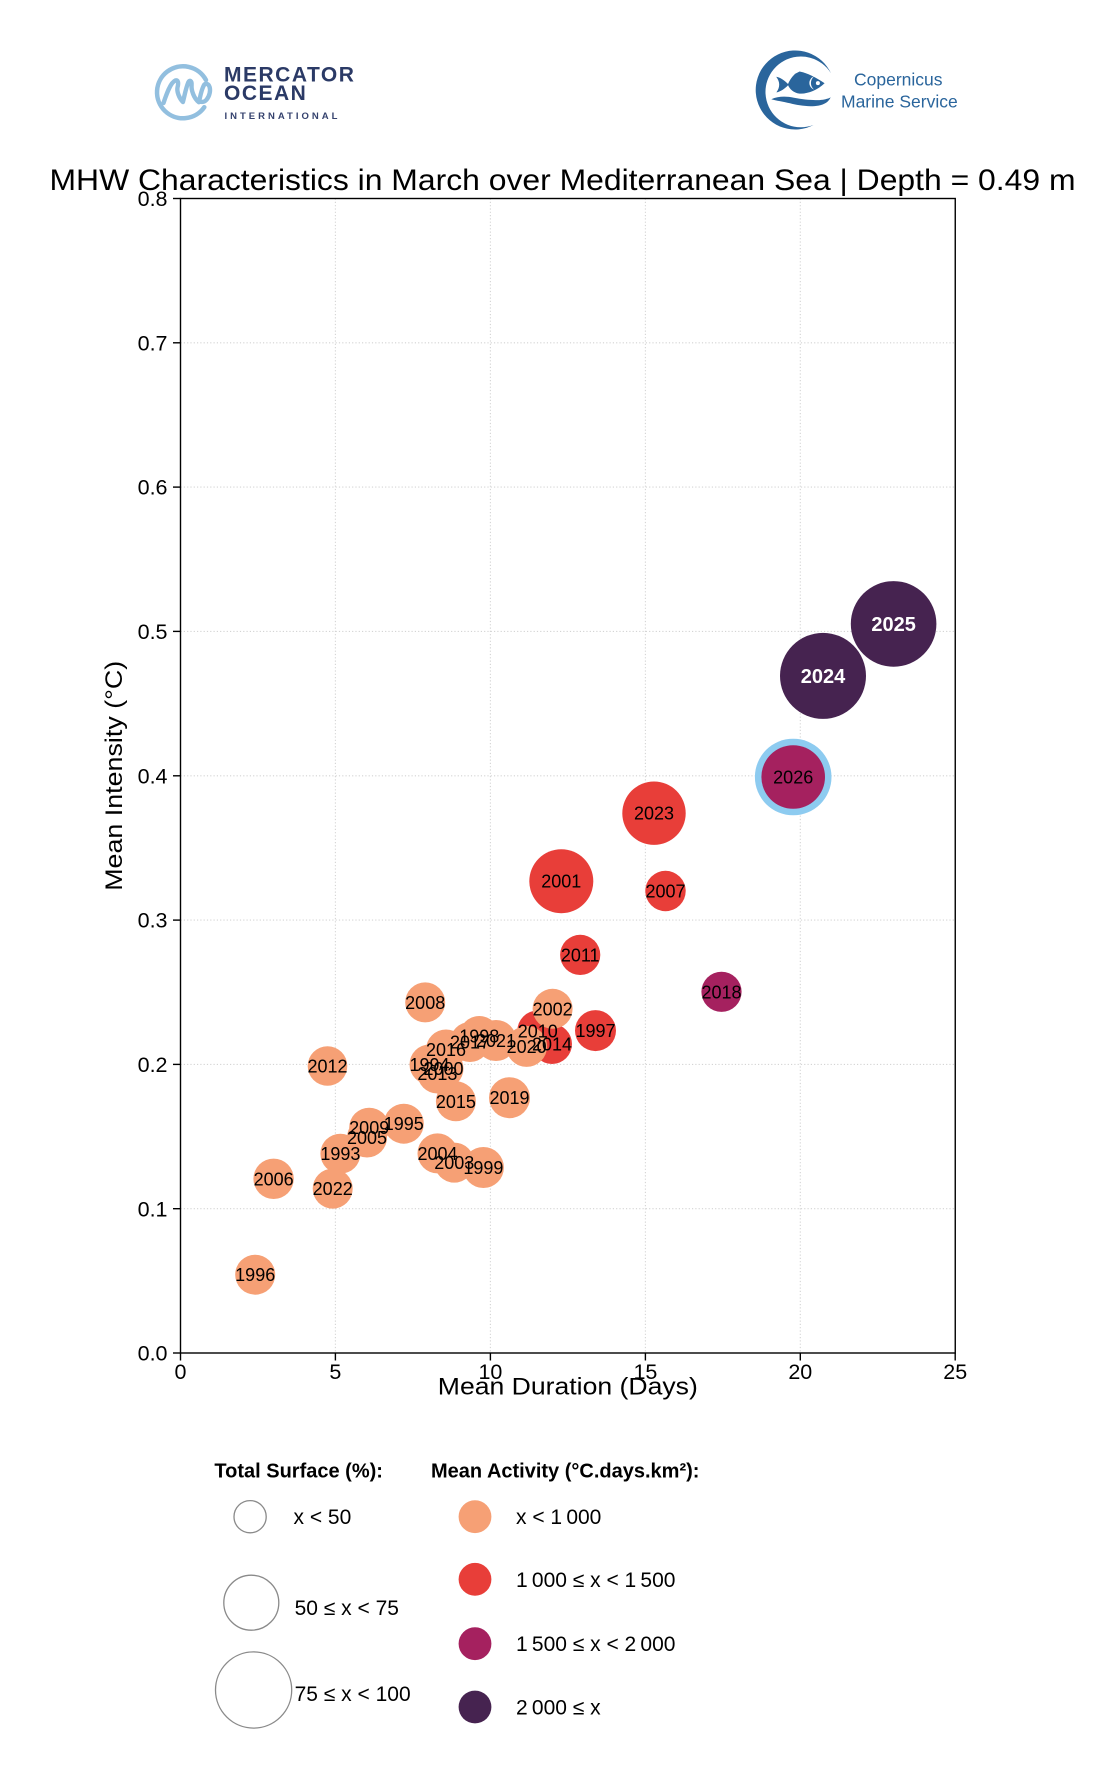  What do you see at coordinates (561, 882) in the screenshot?
I see `svg-text: 2001` at bounding box center [561, 882].